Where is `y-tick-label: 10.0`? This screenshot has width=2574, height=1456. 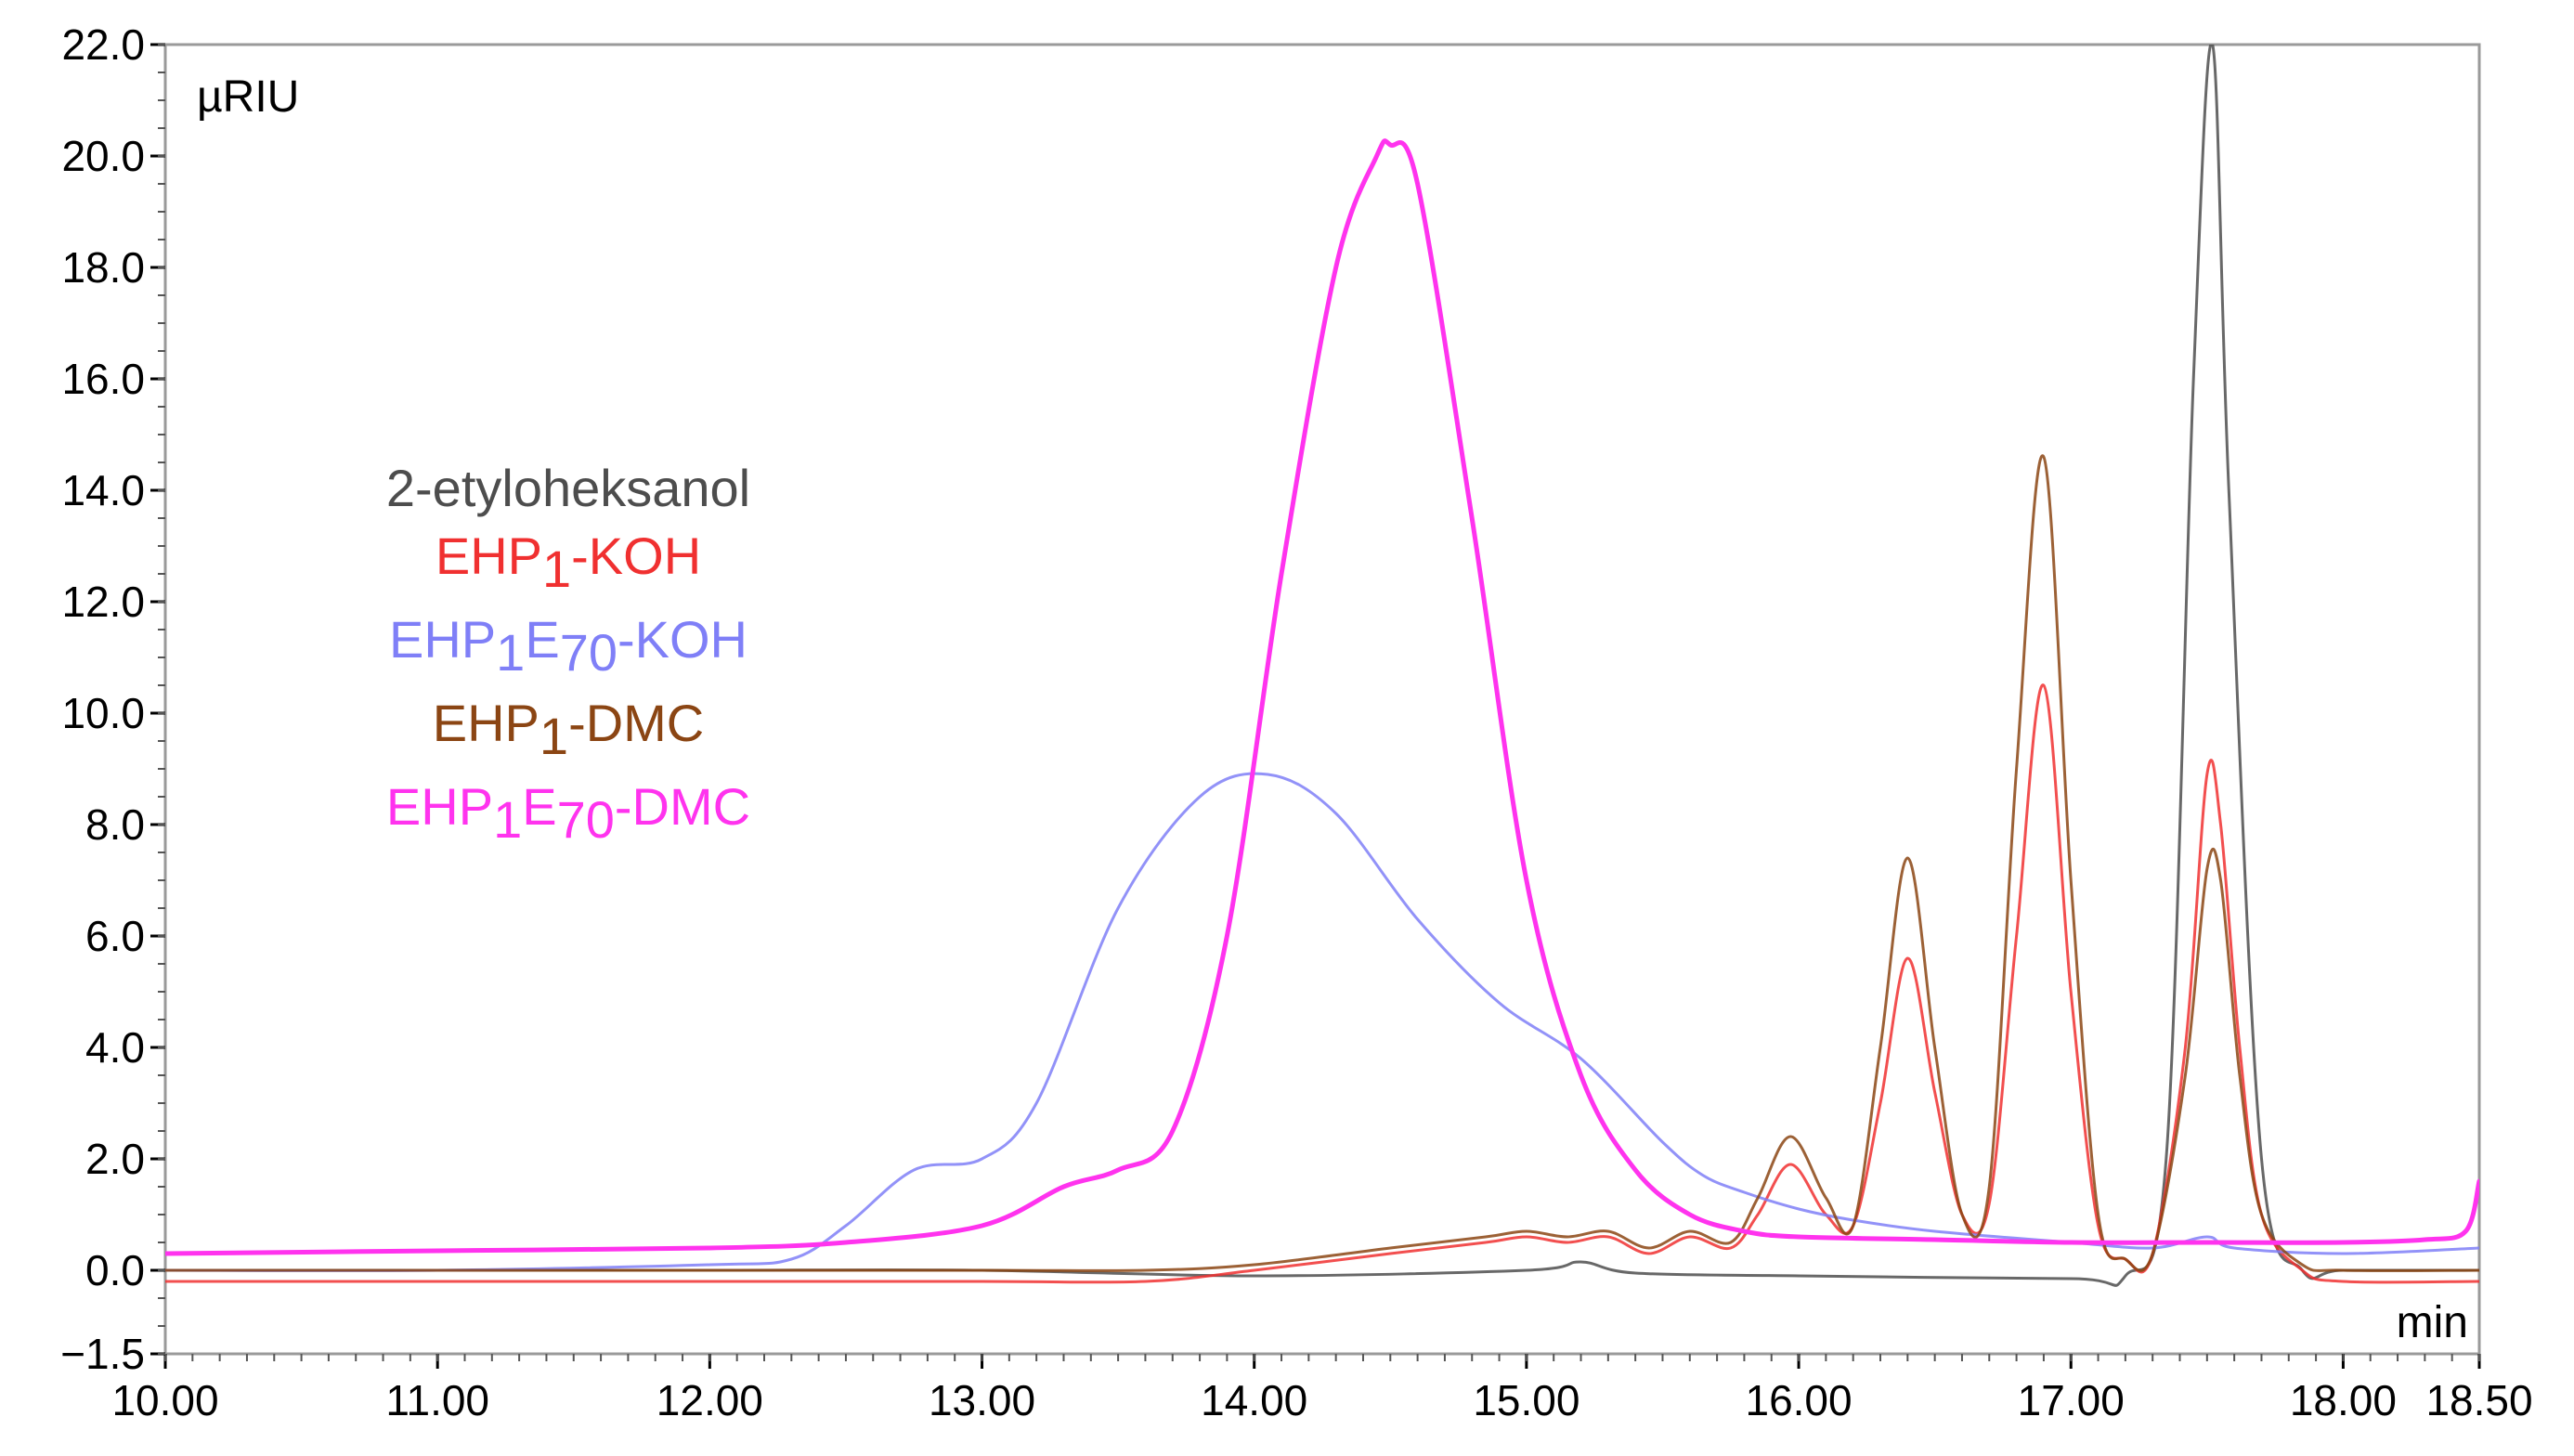
y-tick-label: 10.0 is located at coordinates (103, 713).